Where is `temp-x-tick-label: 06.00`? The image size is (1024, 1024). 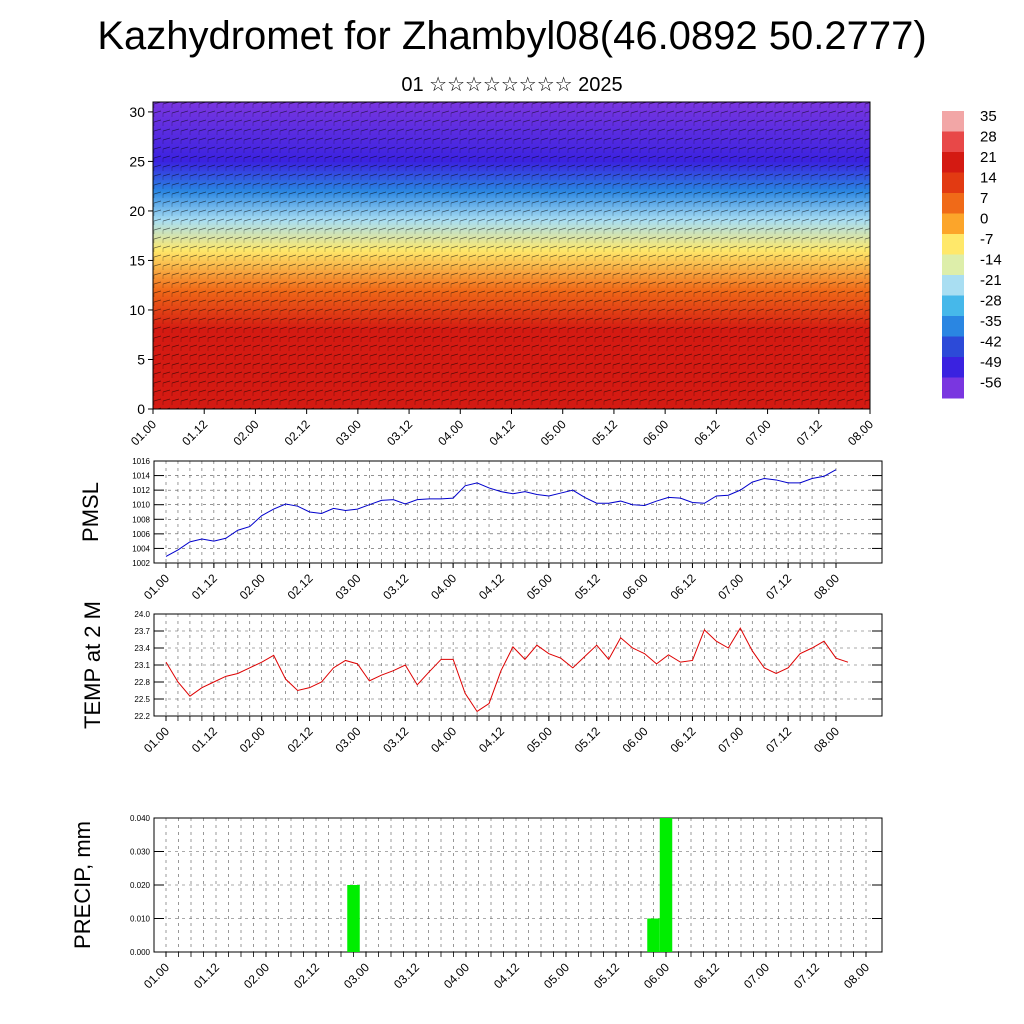
temp-x-tick-label: 06.00 is located at coordinates (635, 739).